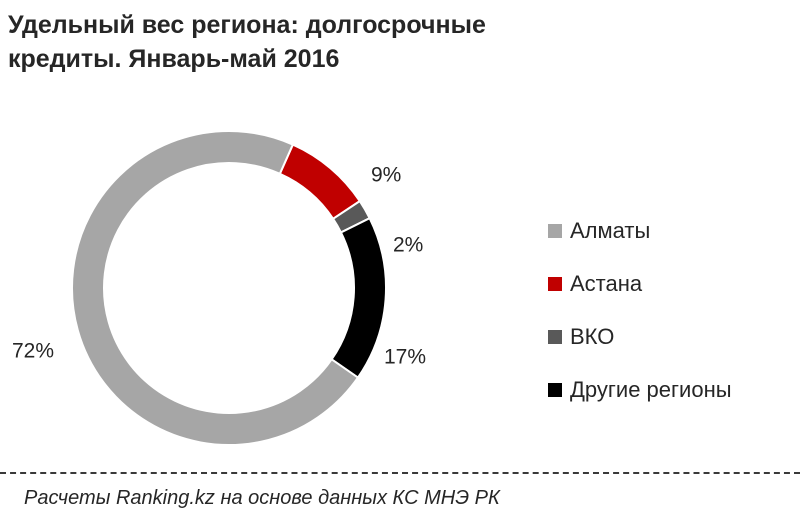 This screenshot has width=800, height=526. I want to click on chart-legend: Алматы Астана ВКО Другие регионы, so click(640, 324).